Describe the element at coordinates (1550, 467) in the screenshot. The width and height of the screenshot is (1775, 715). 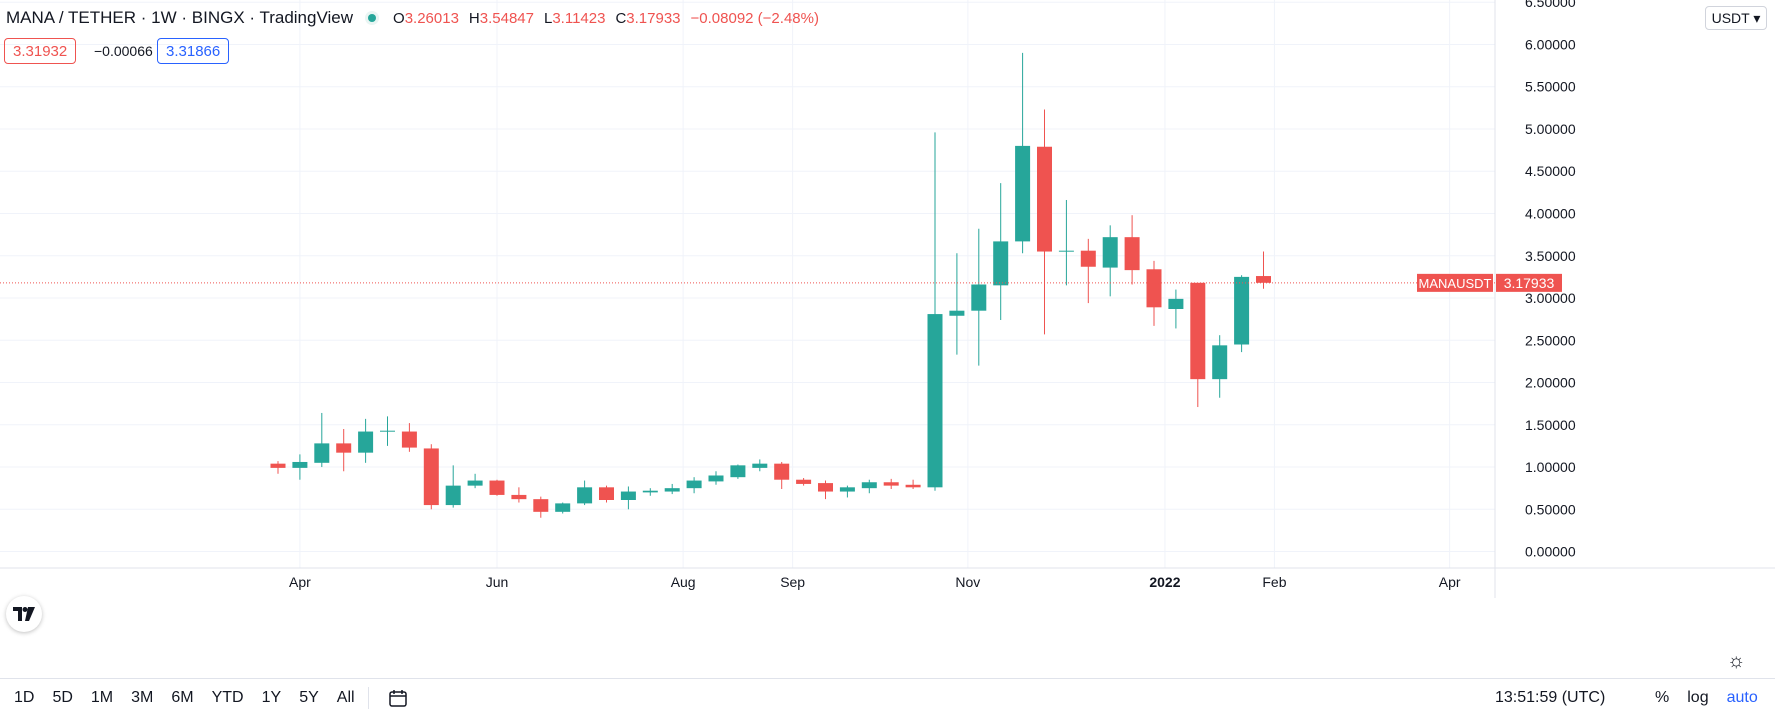
I see `y-tick-label: 1.00000` at that location.